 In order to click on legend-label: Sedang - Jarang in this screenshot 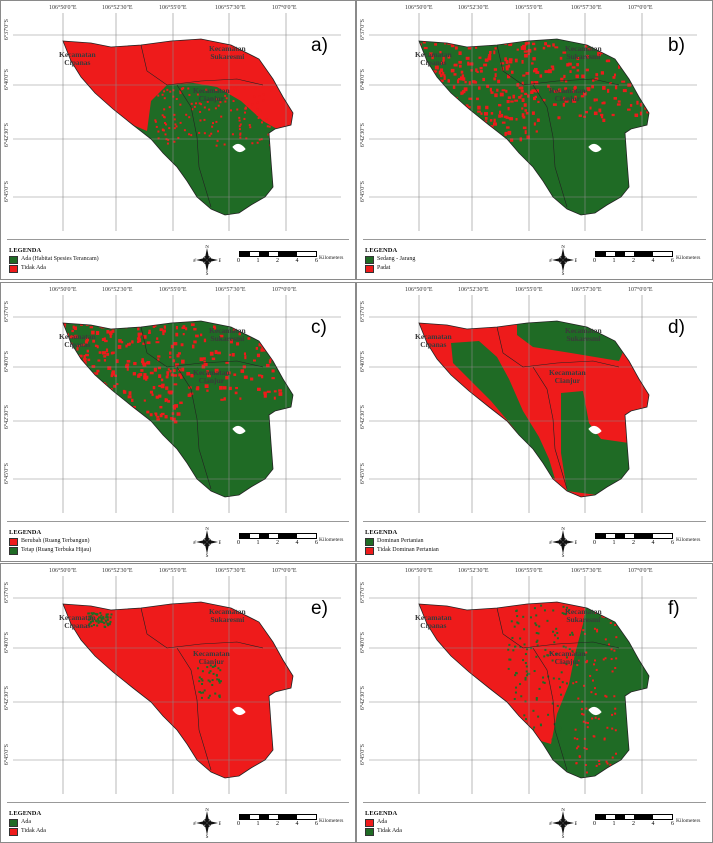, I will do `click(396, 259)`.